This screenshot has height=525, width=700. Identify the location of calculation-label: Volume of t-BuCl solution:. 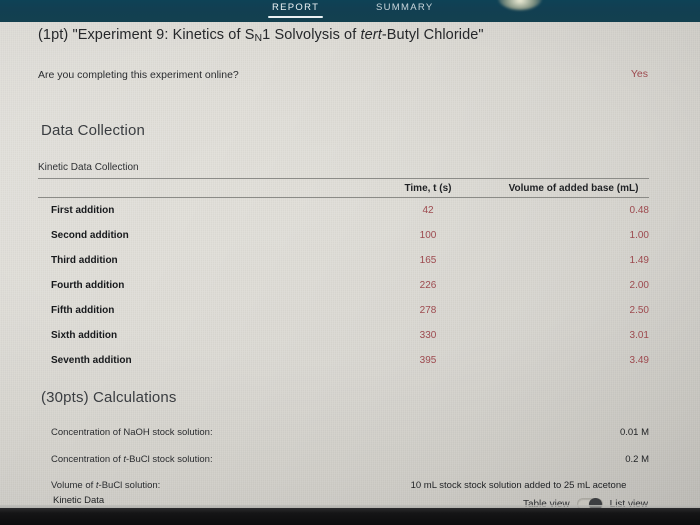
(105, 485).